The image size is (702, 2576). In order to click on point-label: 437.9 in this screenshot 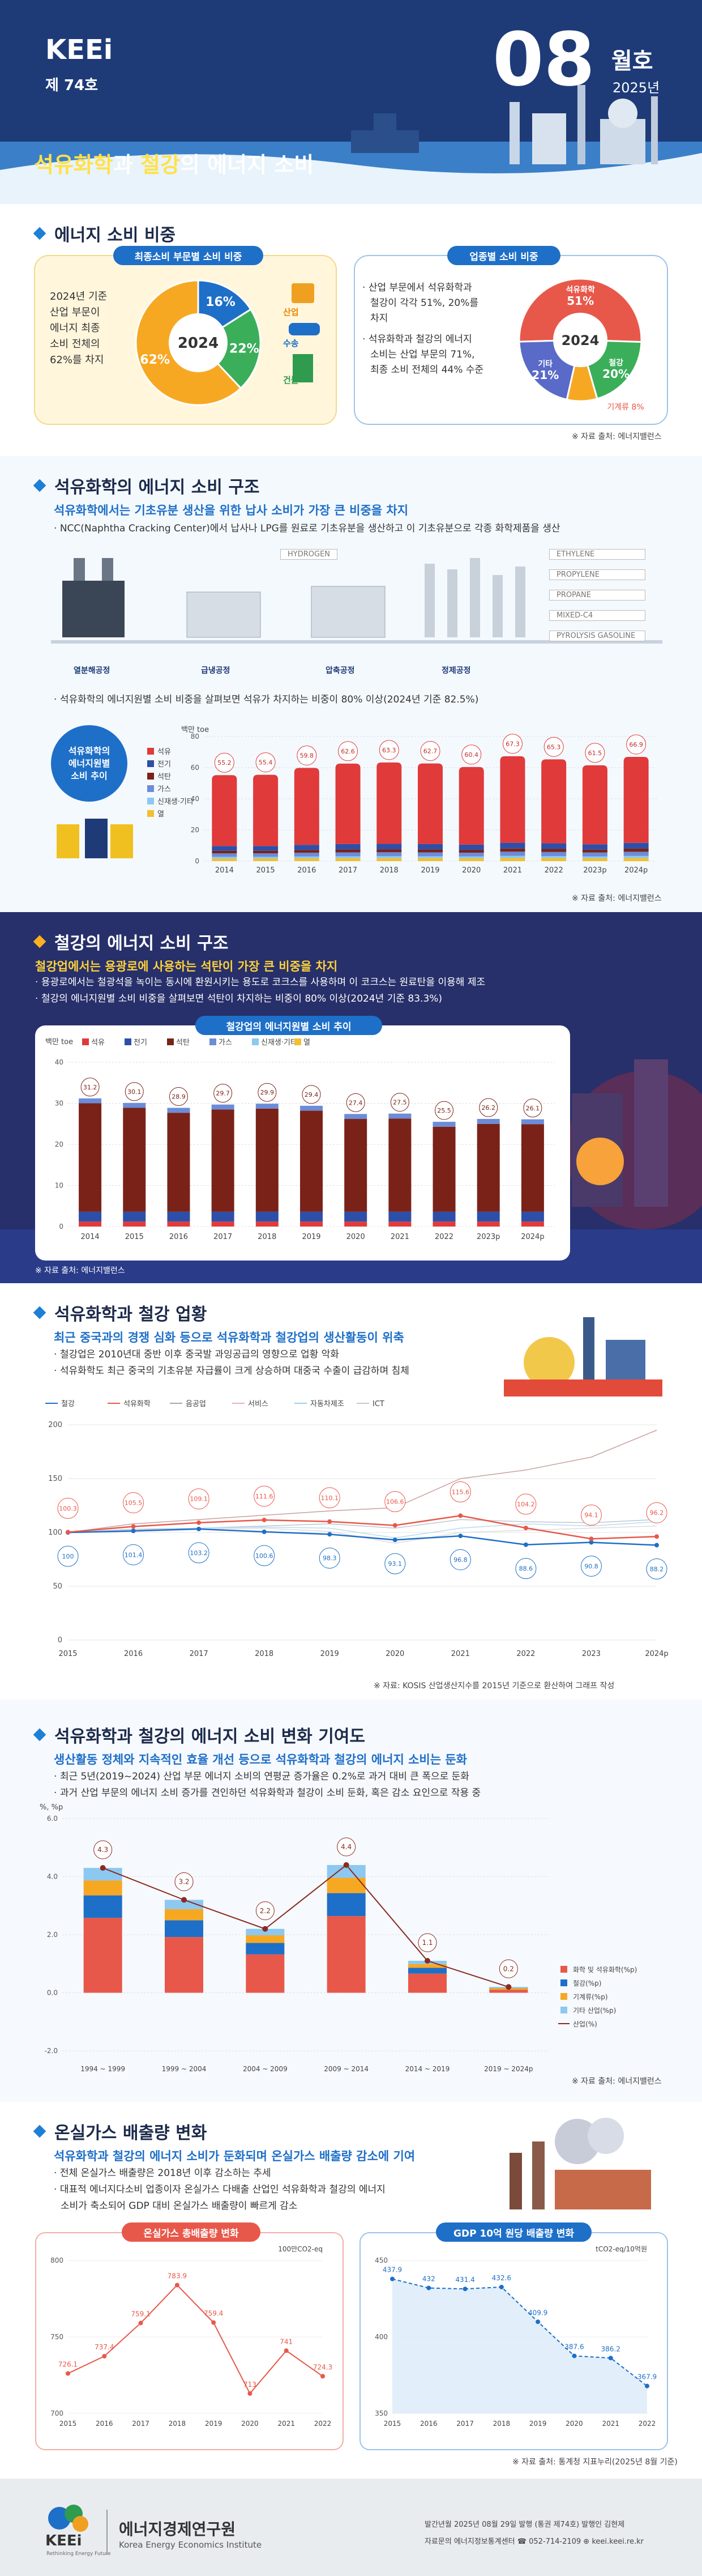, I will do `click(392, 2270)`.